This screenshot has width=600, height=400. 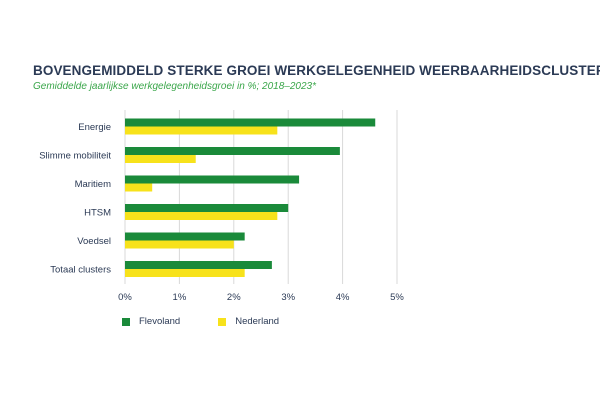 What do you see at coordinates (397, 297) in the screenshot?
I see `x-tick-label: 5%` at bounding box center [397, 297].